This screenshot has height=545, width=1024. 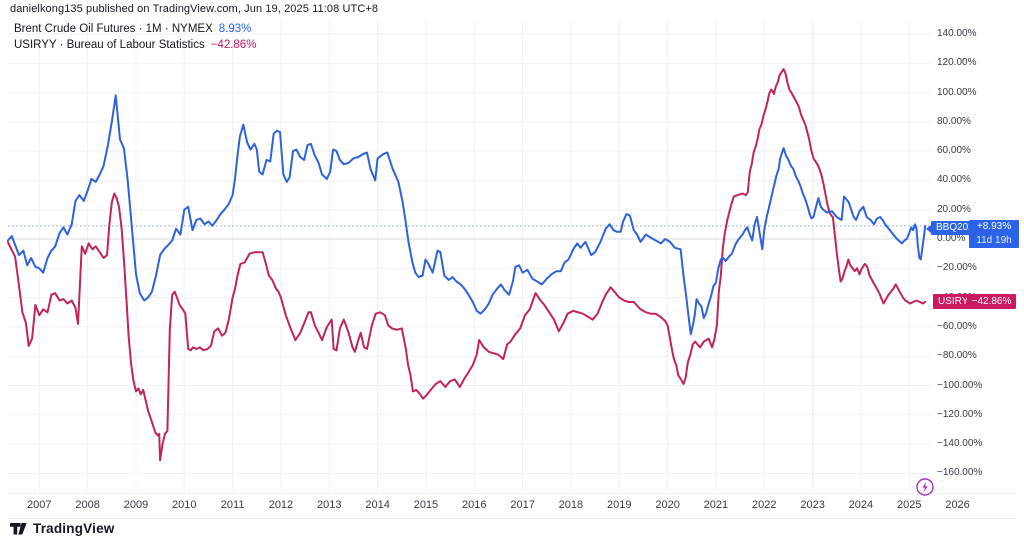 What do you see at coordinates (957, 505) in the screenshot?
I see `time-axis-label: 2026` at bounding box center [957, 505].